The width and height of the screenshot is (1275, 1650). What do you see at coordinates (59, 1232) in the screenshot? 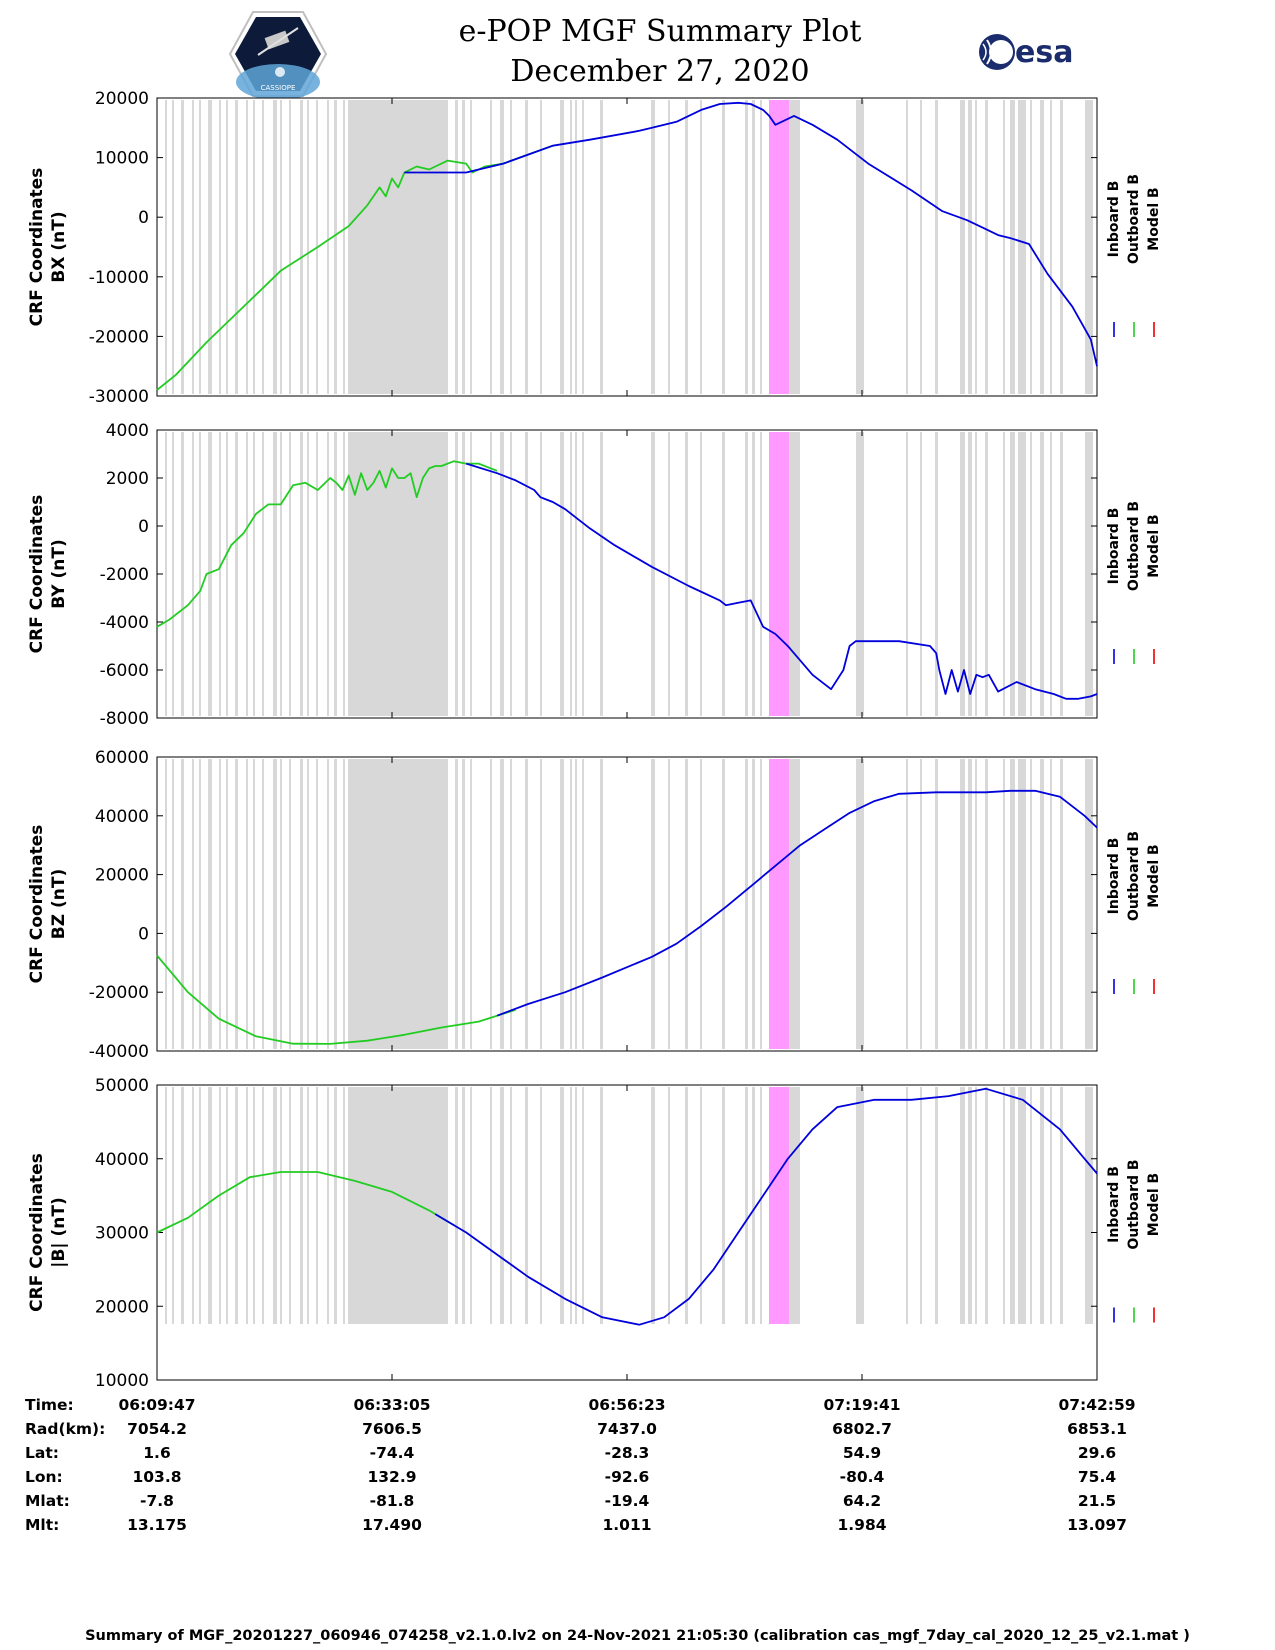
I see `y-axis-label: |B| (nT)` at bounding box center [59, 1232].